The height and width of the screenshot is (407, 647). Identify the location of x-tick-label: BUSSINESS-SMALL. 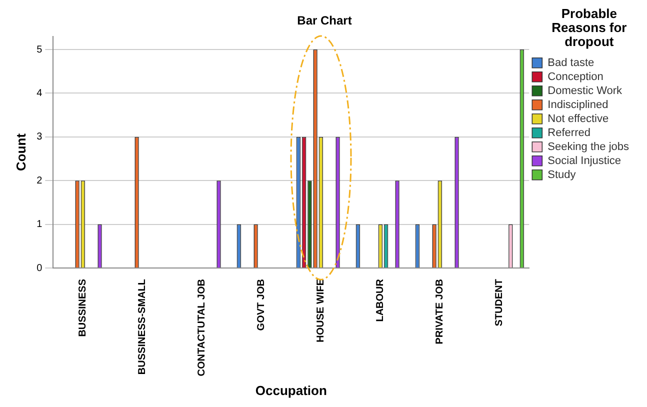
(142, 327).